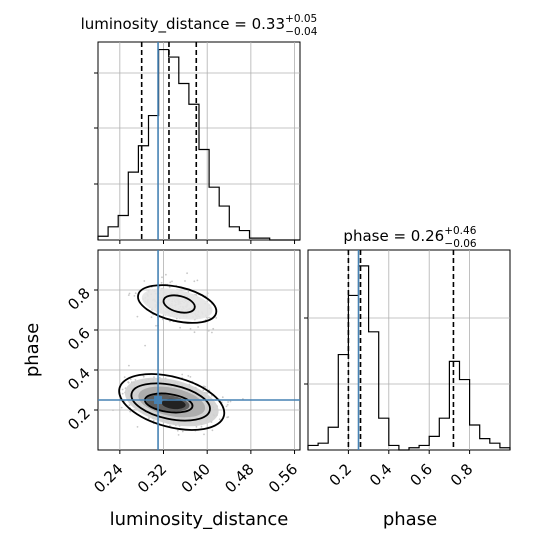 This screenshot has height=550, width=550. What do you see at coordinates (79, 419) in the screenshot?
I see `phase-y-tick-label-0: 0.2` at bounding box center [79, 419].